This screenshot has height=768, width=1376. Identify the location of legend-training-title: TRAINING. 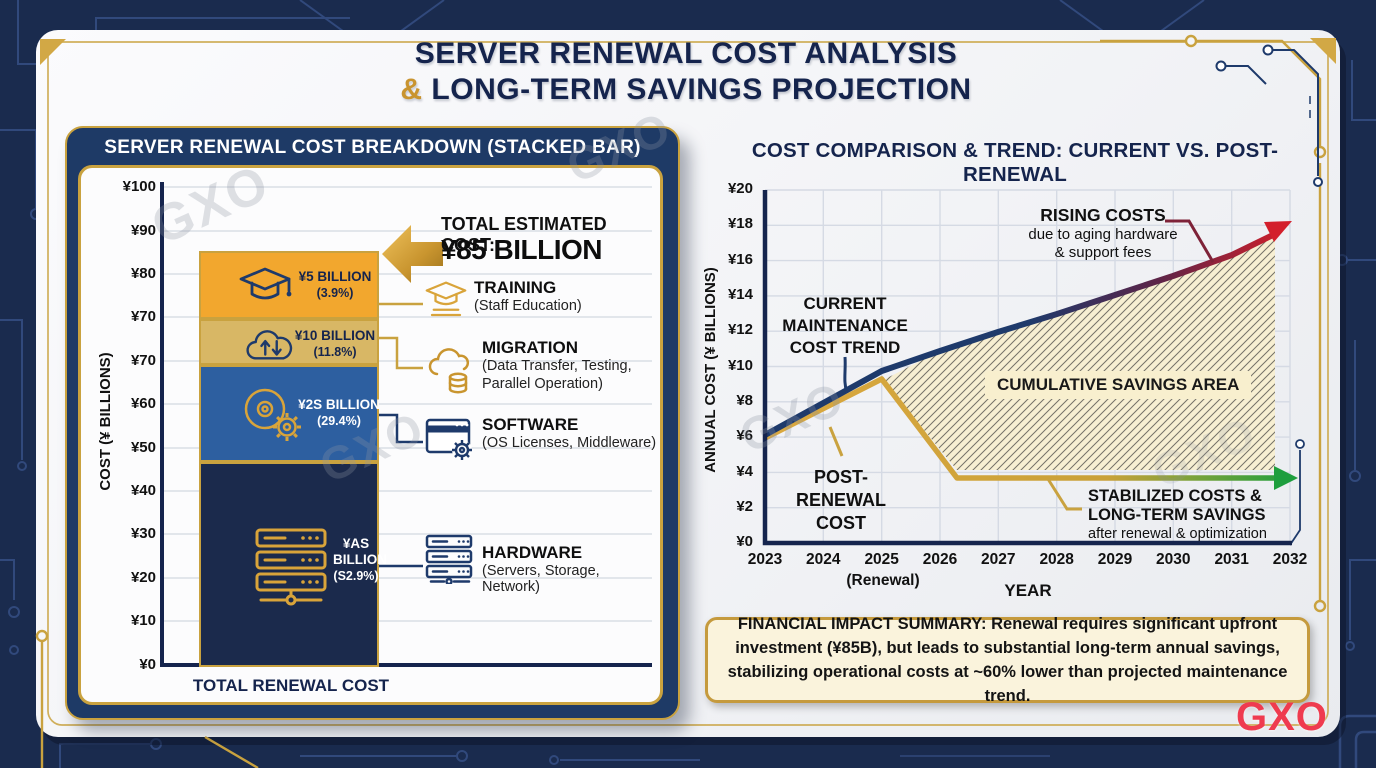
(515, 287).